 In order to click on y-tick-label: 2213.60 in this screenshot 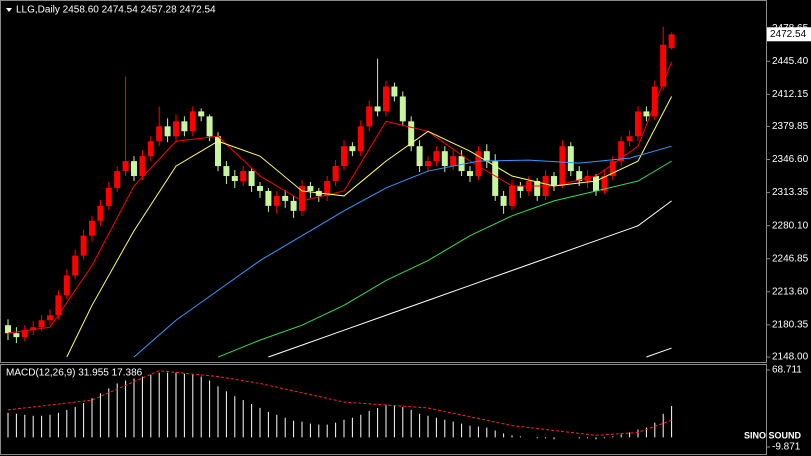, I will do `click(790, 291)`.